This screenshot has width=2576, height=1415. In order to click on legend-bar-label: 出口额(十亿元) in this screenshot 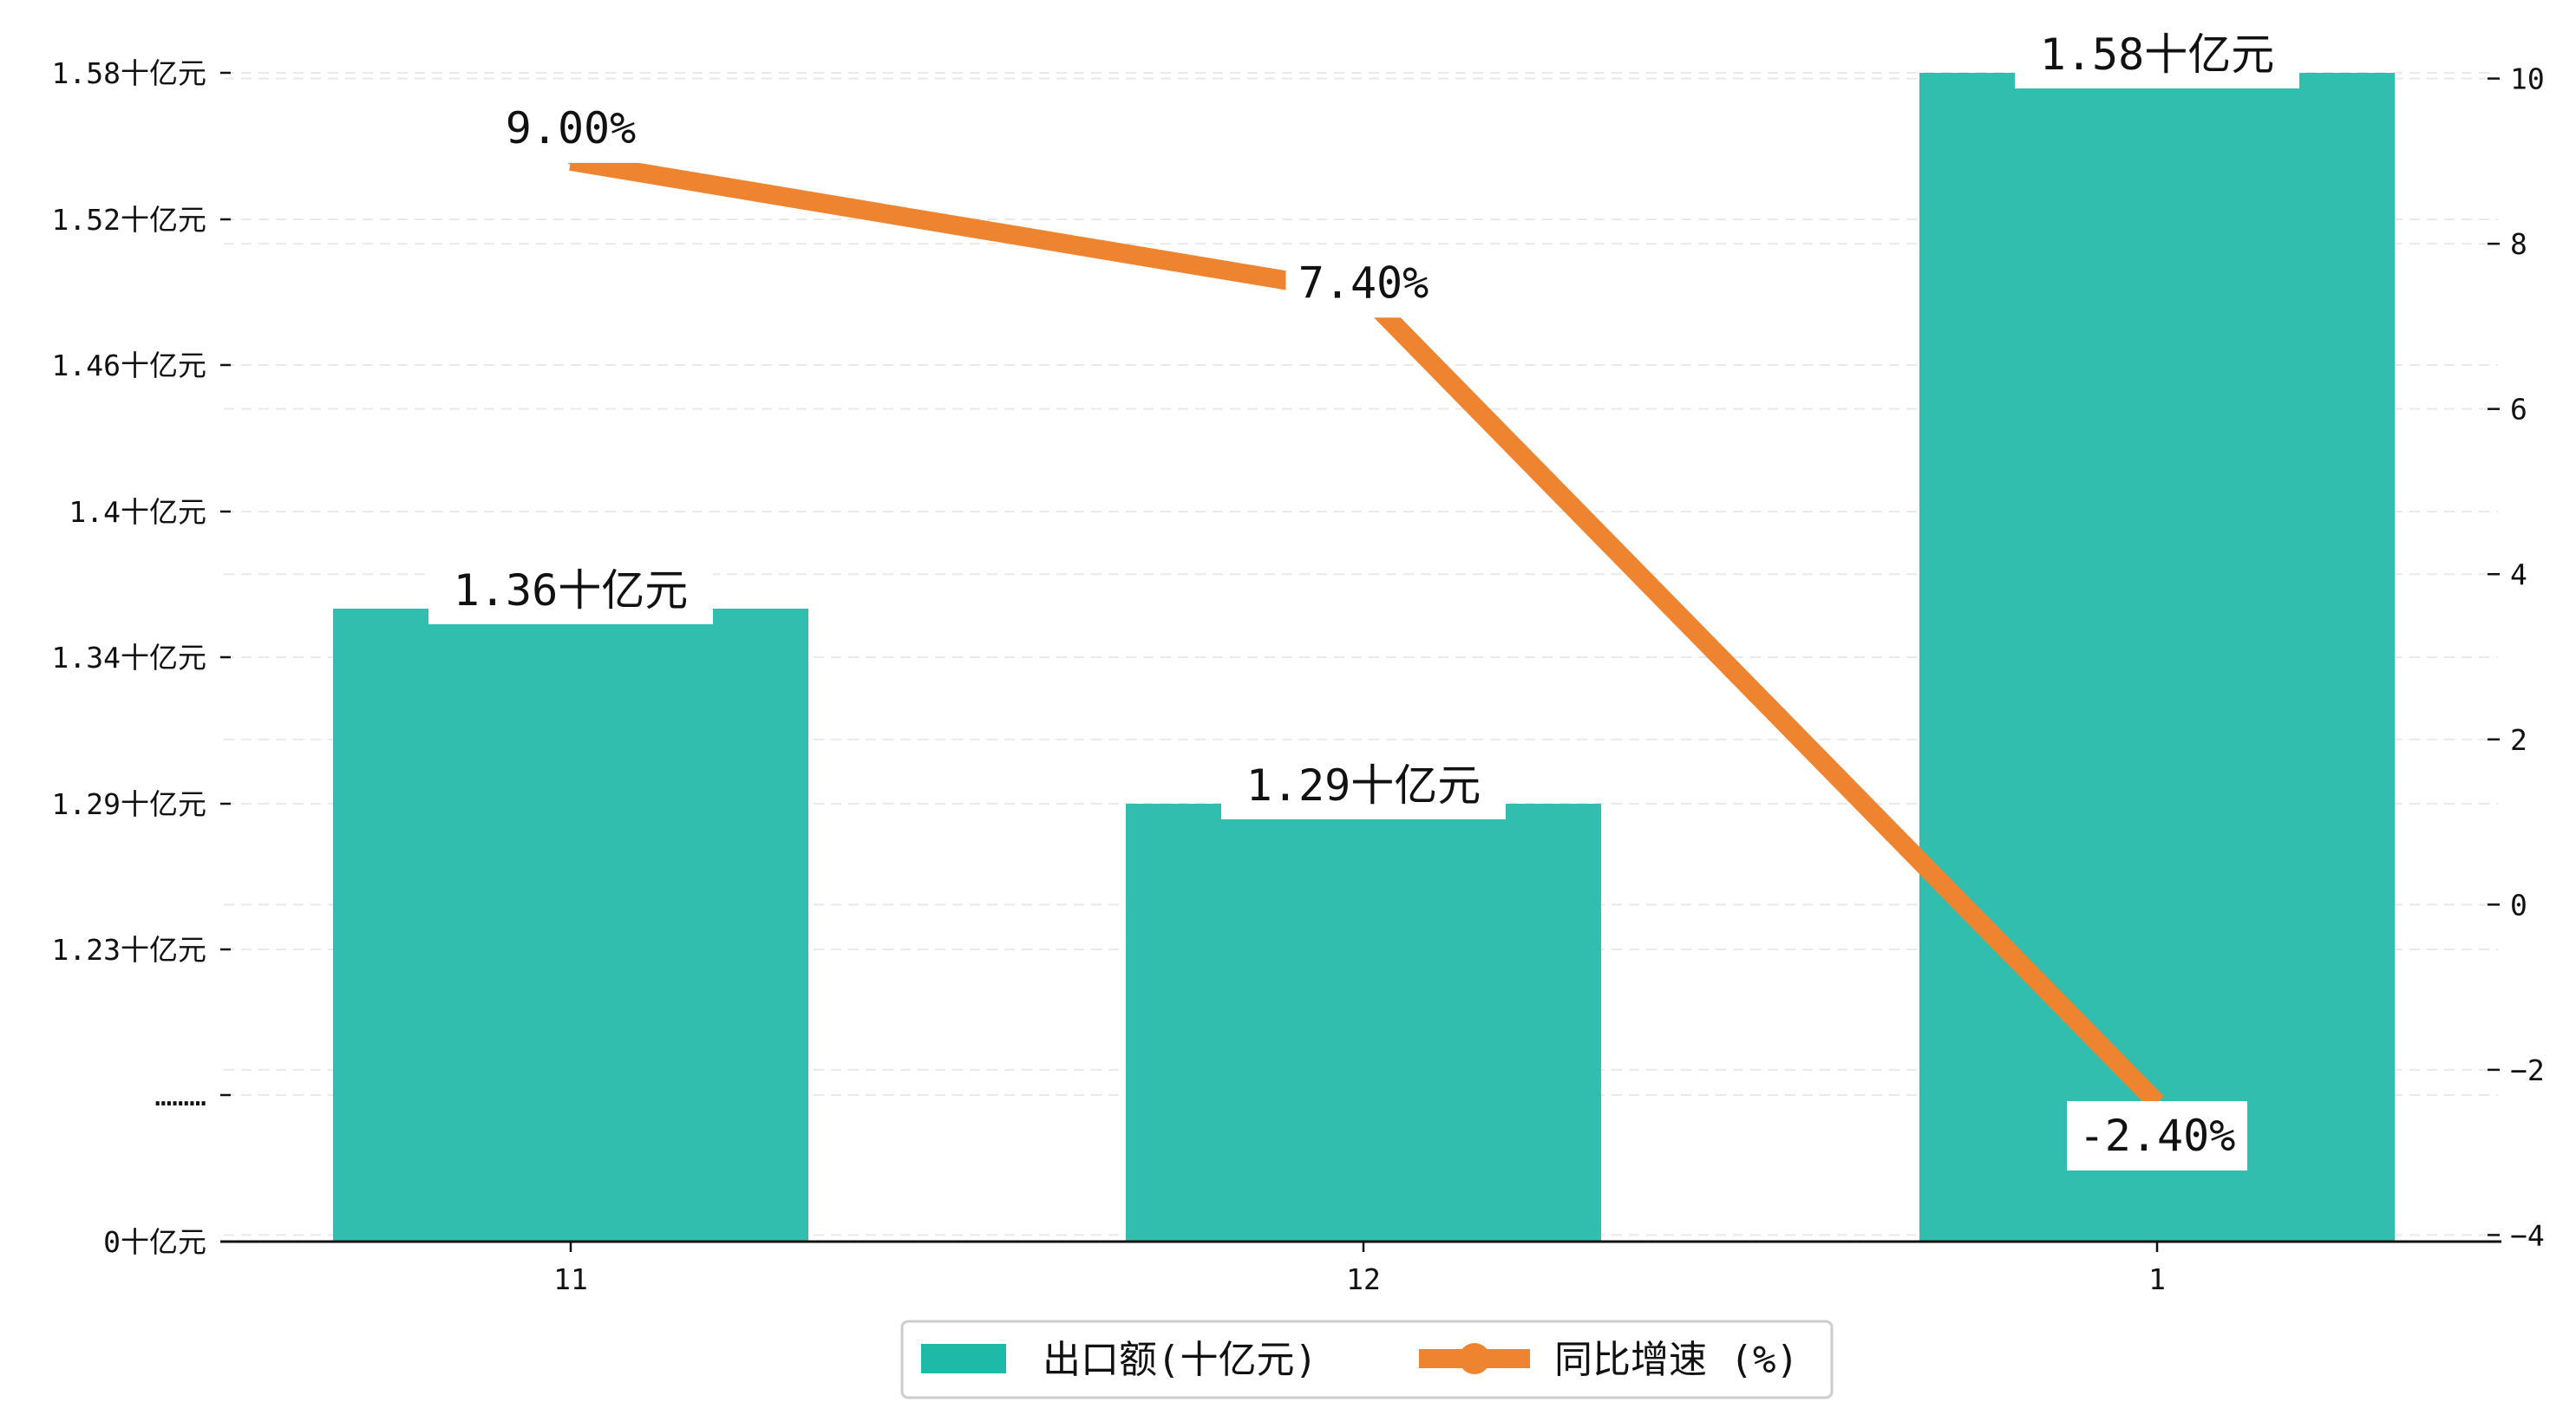, I will do `click(1180, 1360)`.